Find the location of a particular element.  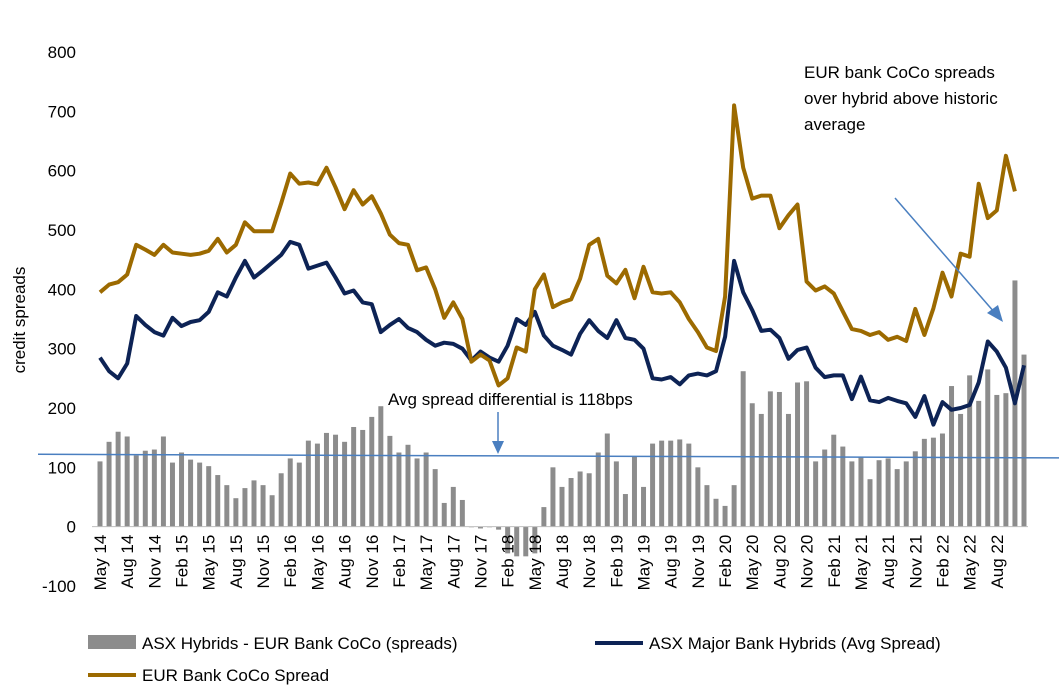

eur-spread-annotation-line-2: over hybrid above historic is located at coordinates (901, 98).